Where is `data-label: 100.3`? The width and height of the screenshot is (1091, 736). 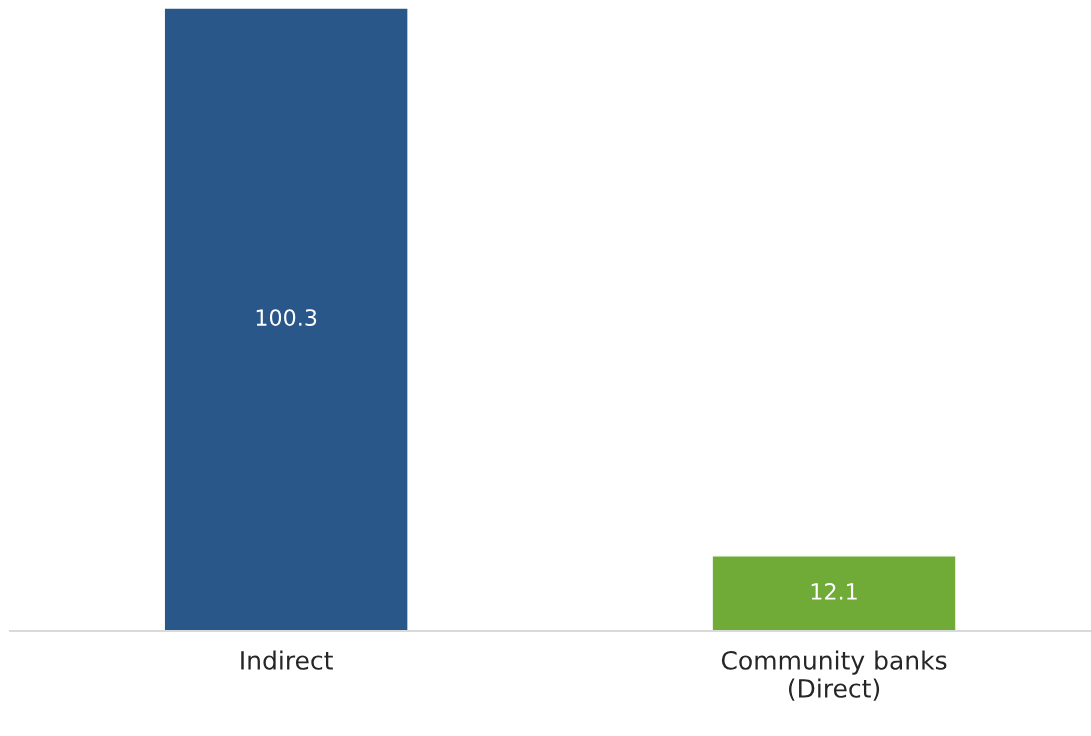
data-label: 100.3 is located at coordinates (286, 317).